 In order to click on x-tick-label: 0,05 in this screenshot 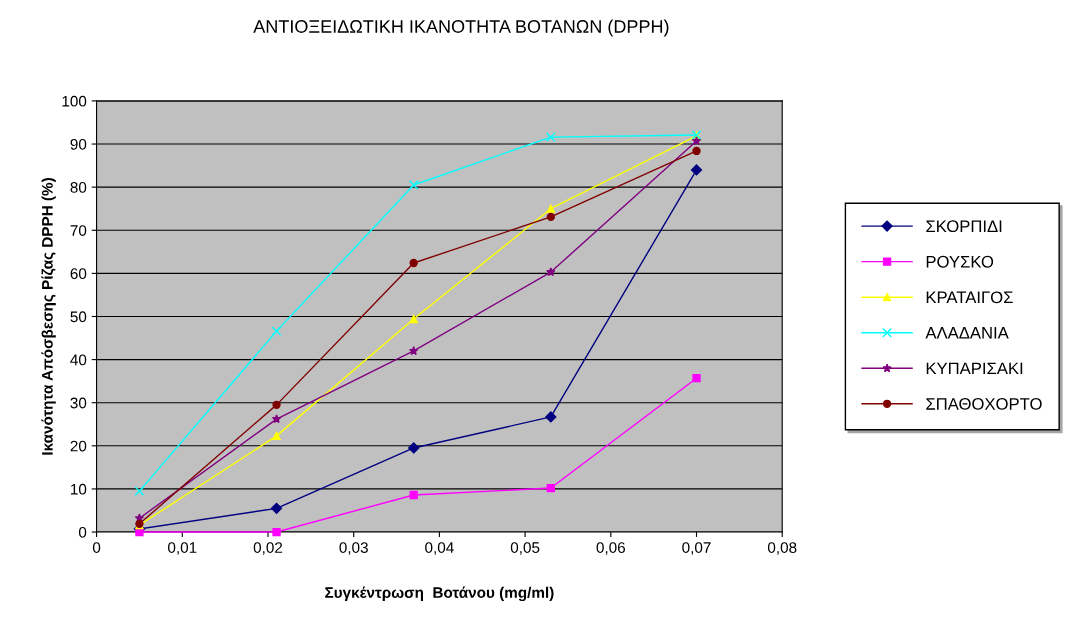, I will do `click(525, 548)`.